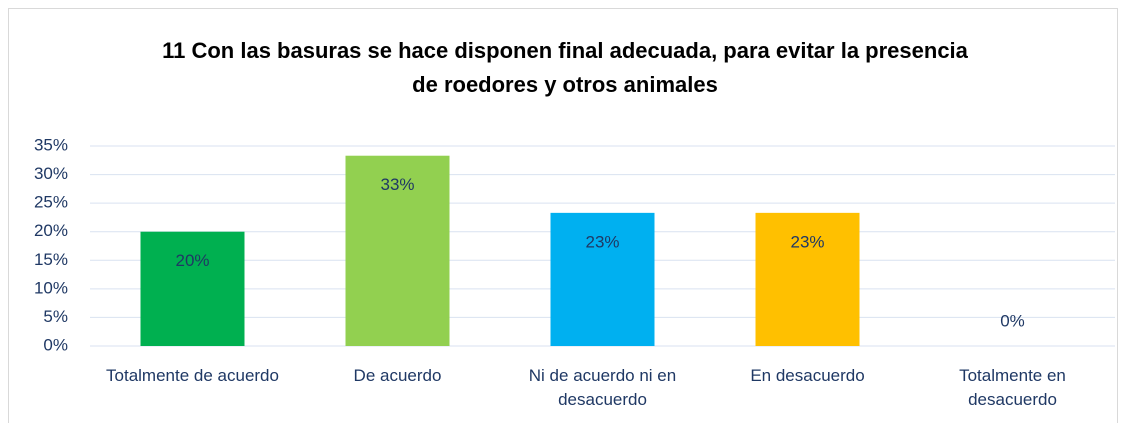 The image size is (1128, 428). Describe the element at coordinates (51, 230) in the screenshot. I see `y-tick-label: 20%` at that location.